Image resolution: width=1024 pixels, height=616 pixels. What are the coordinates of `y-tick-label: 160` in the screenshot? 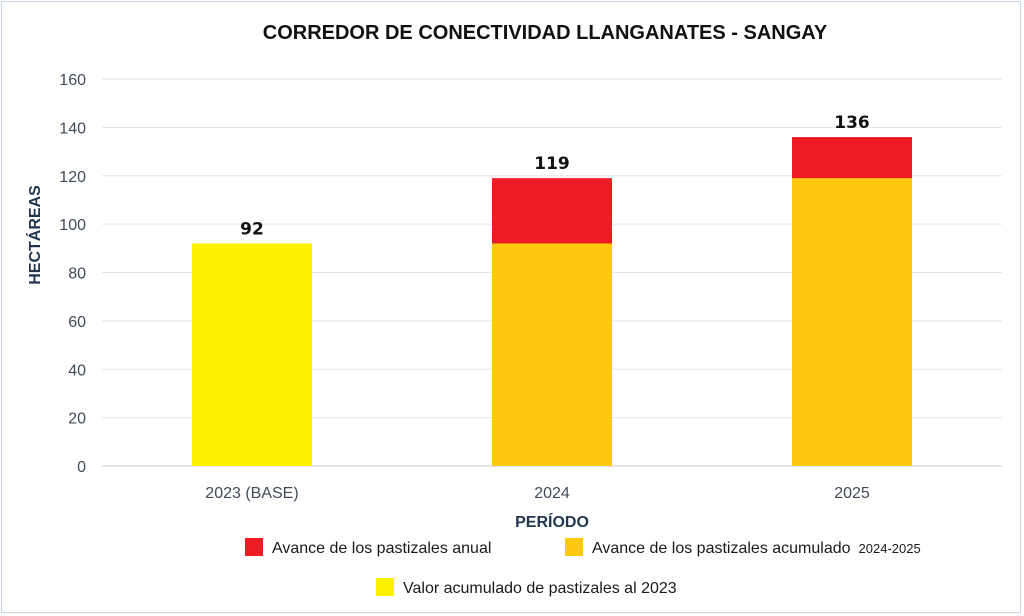 It's located at (72, 80).